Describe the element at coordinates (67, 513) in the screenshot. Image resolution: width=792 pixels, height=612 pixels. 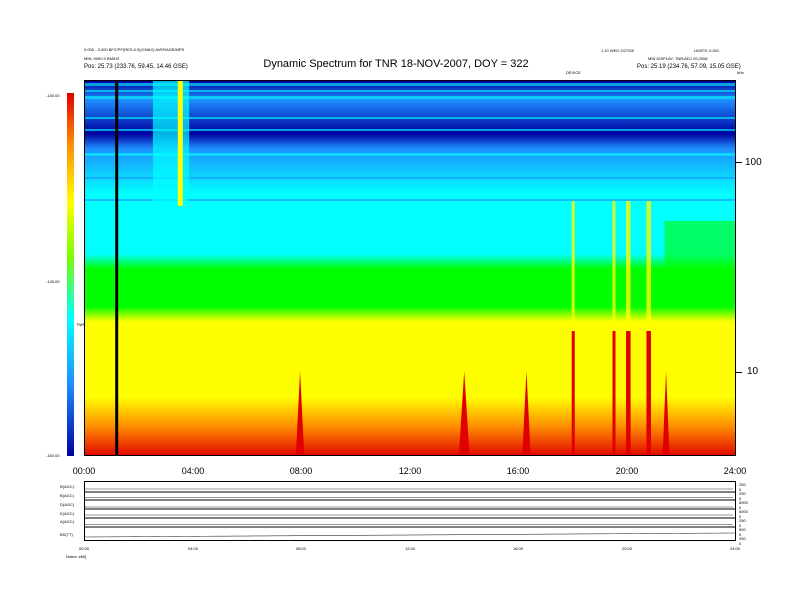
I see `agc-label-4: E(AGC)` at that location.